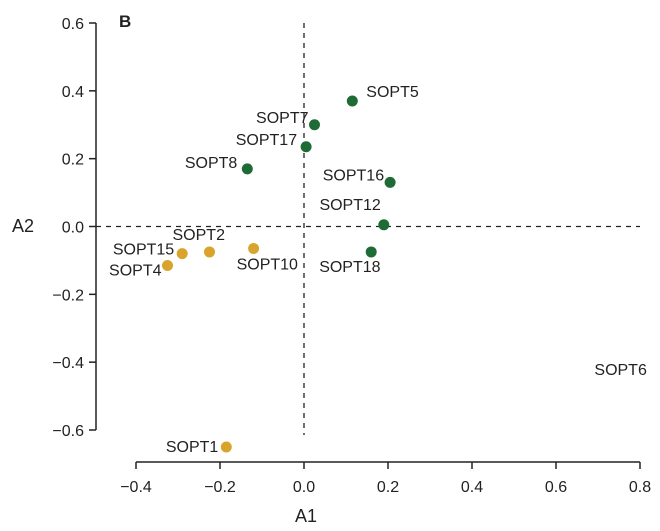 The height and width of the screenshot is (531, 660). I want to click on data-point-sopt5, so click(352, 101).